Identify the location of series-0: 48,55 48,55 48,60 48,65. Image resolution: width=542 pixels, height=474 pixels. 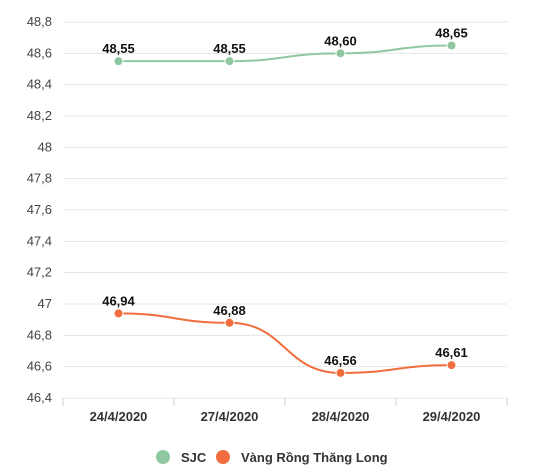
(285, 46).